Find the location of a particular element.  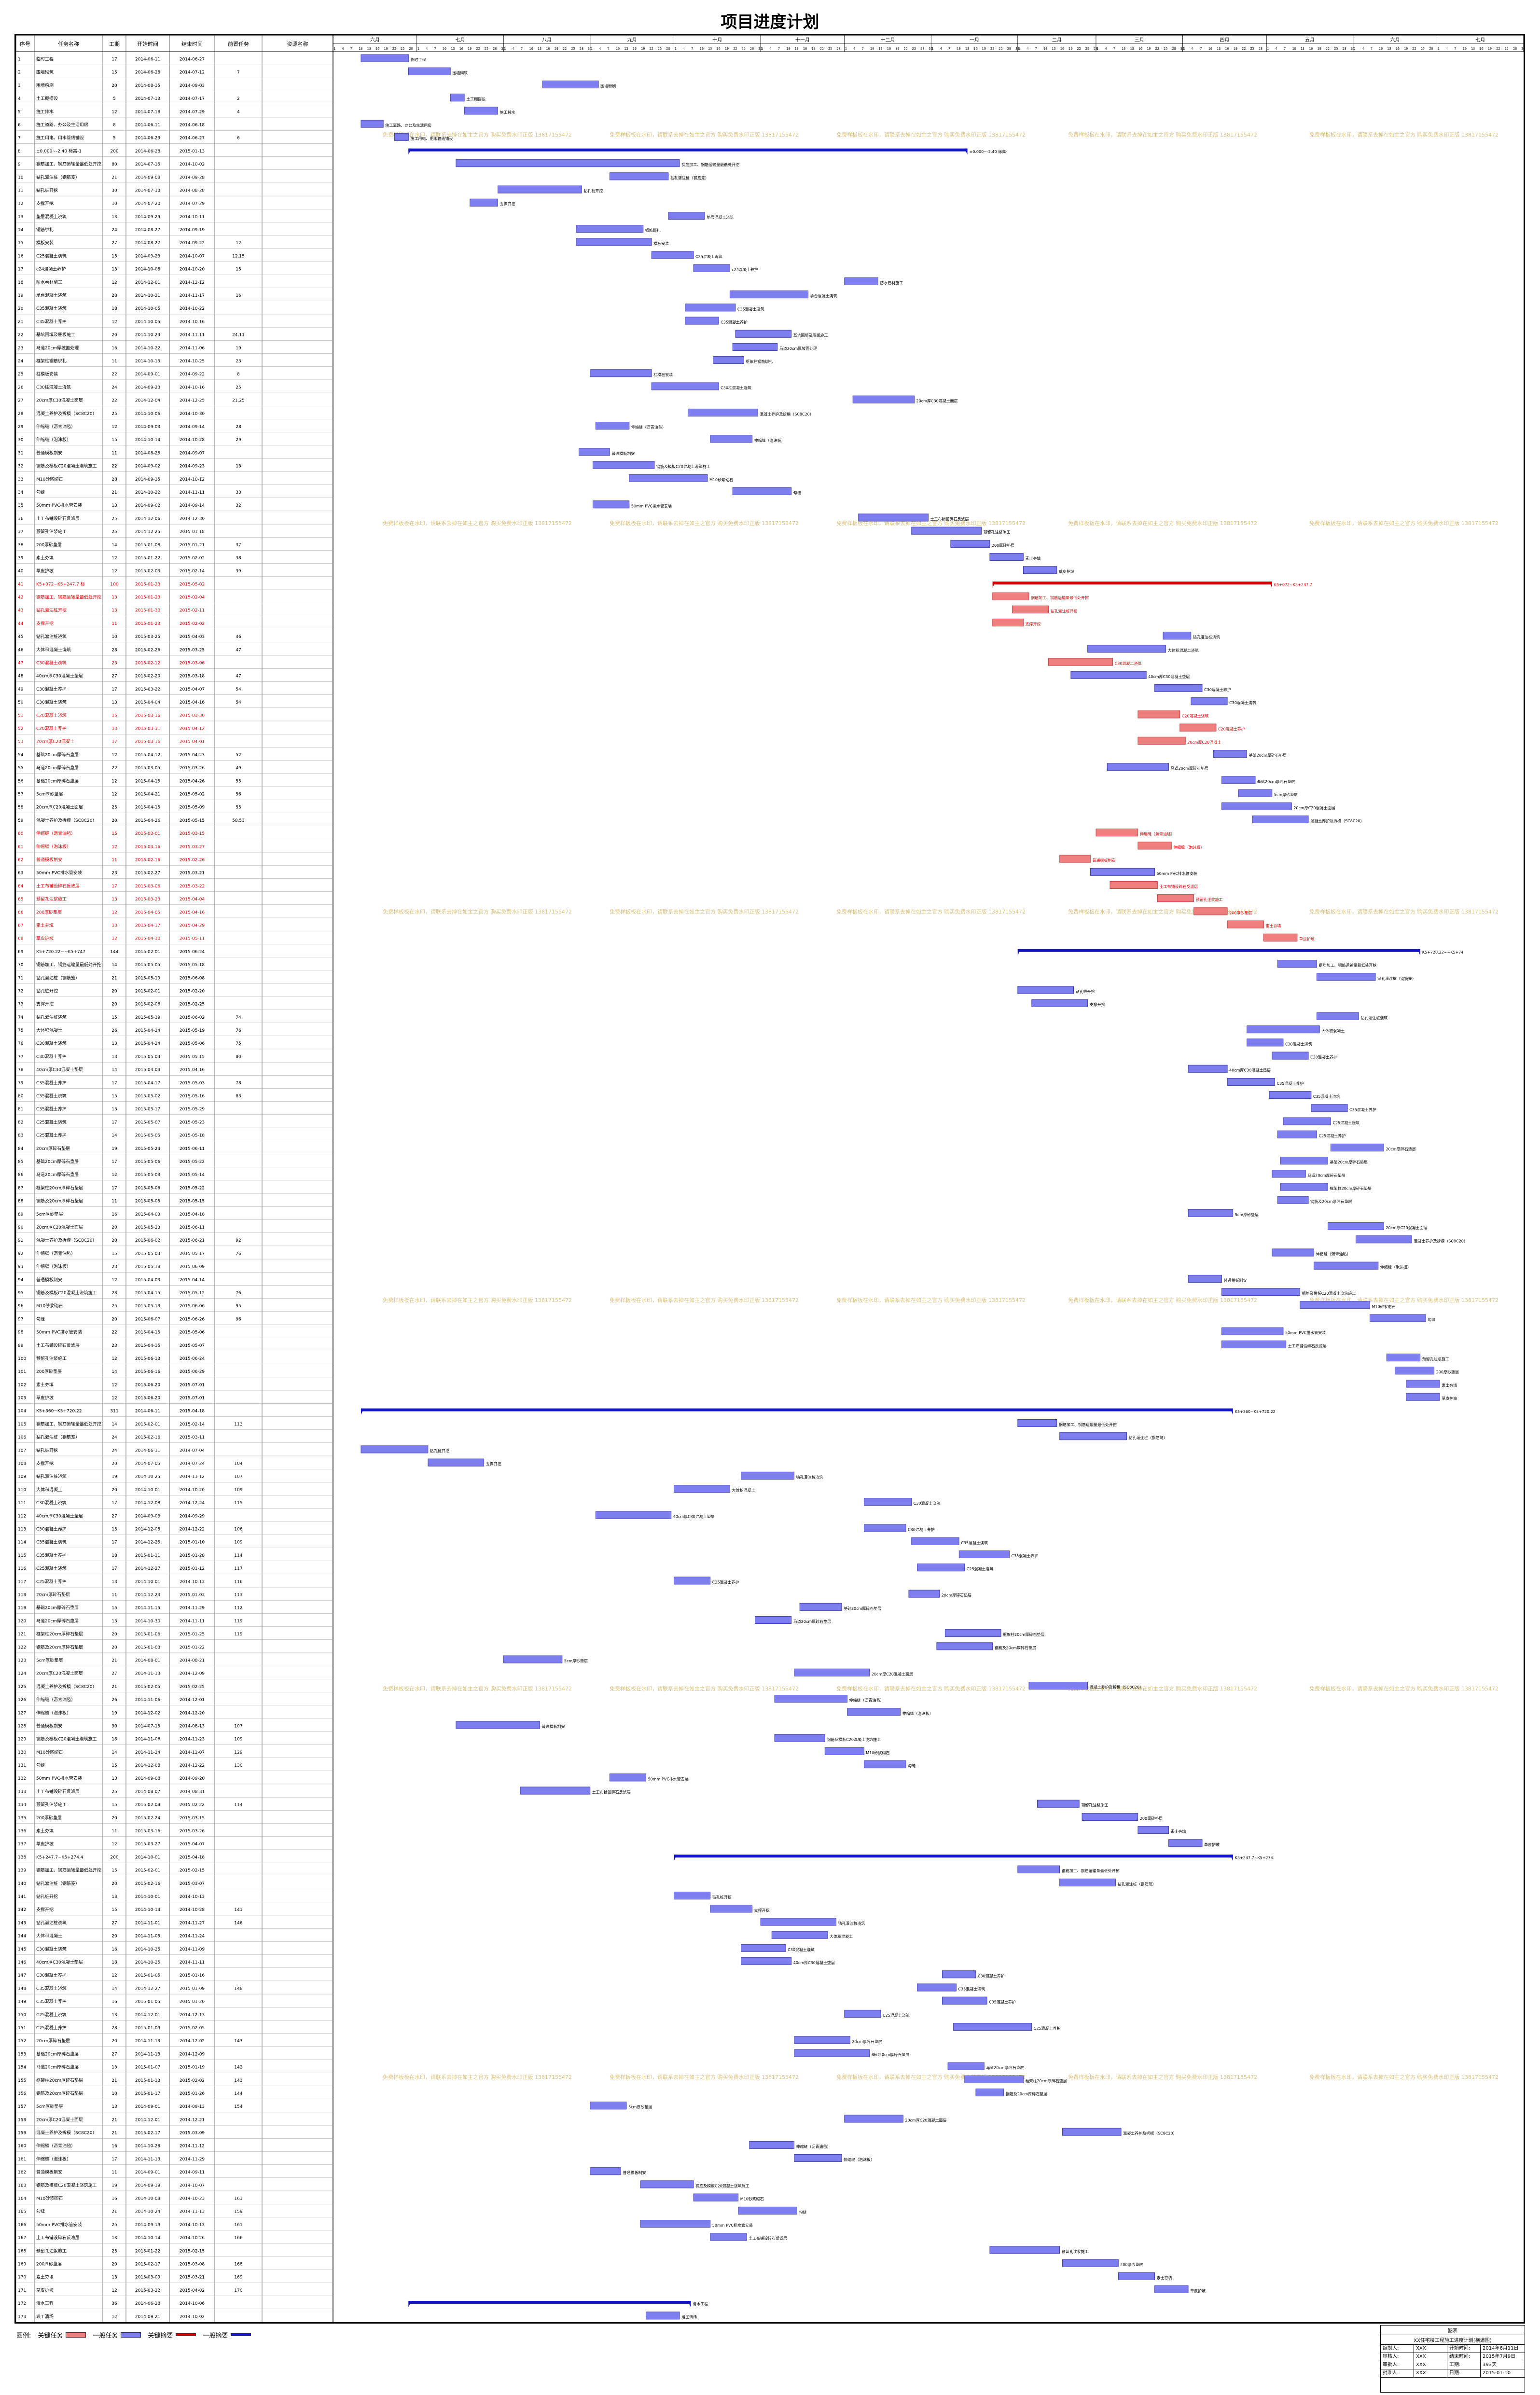

table-cell: 2015-05-15 is located at coordinates (192, 820).